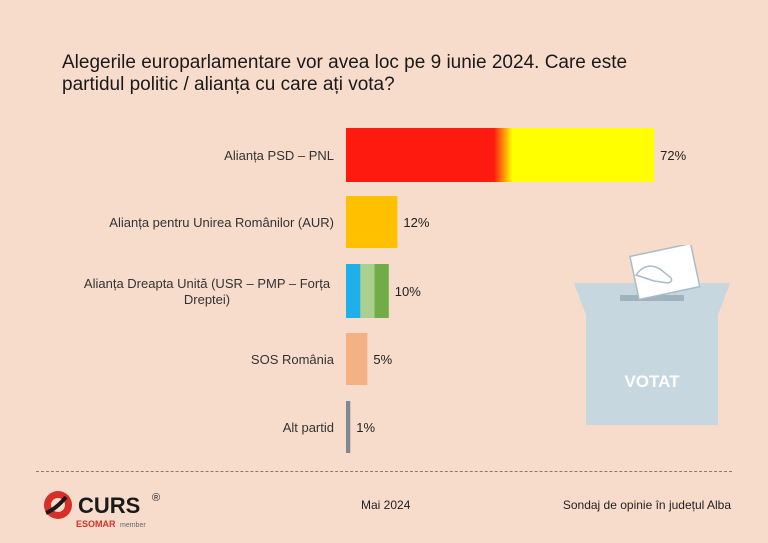 This screenshot has height=543, width=768. Describe the element at coordinates (673, 155) in the screenshot. I see `value-label-0: 72%` at that location.